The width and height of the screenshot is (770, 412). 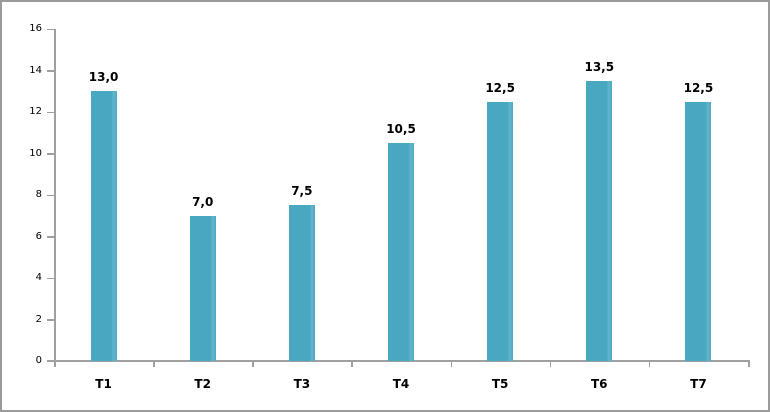 I want to click on y-tick-label: 10, so click(x=35, y=153).